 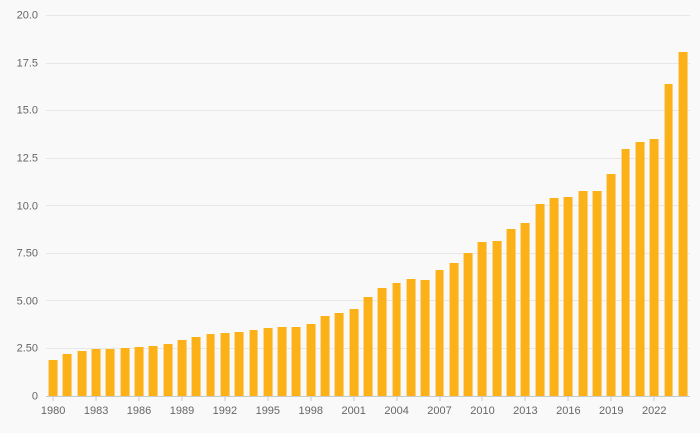 What do you see at coordinates (225, 364) in the screenshot?
I see `bar-1992` at bounding box center [225, 364].